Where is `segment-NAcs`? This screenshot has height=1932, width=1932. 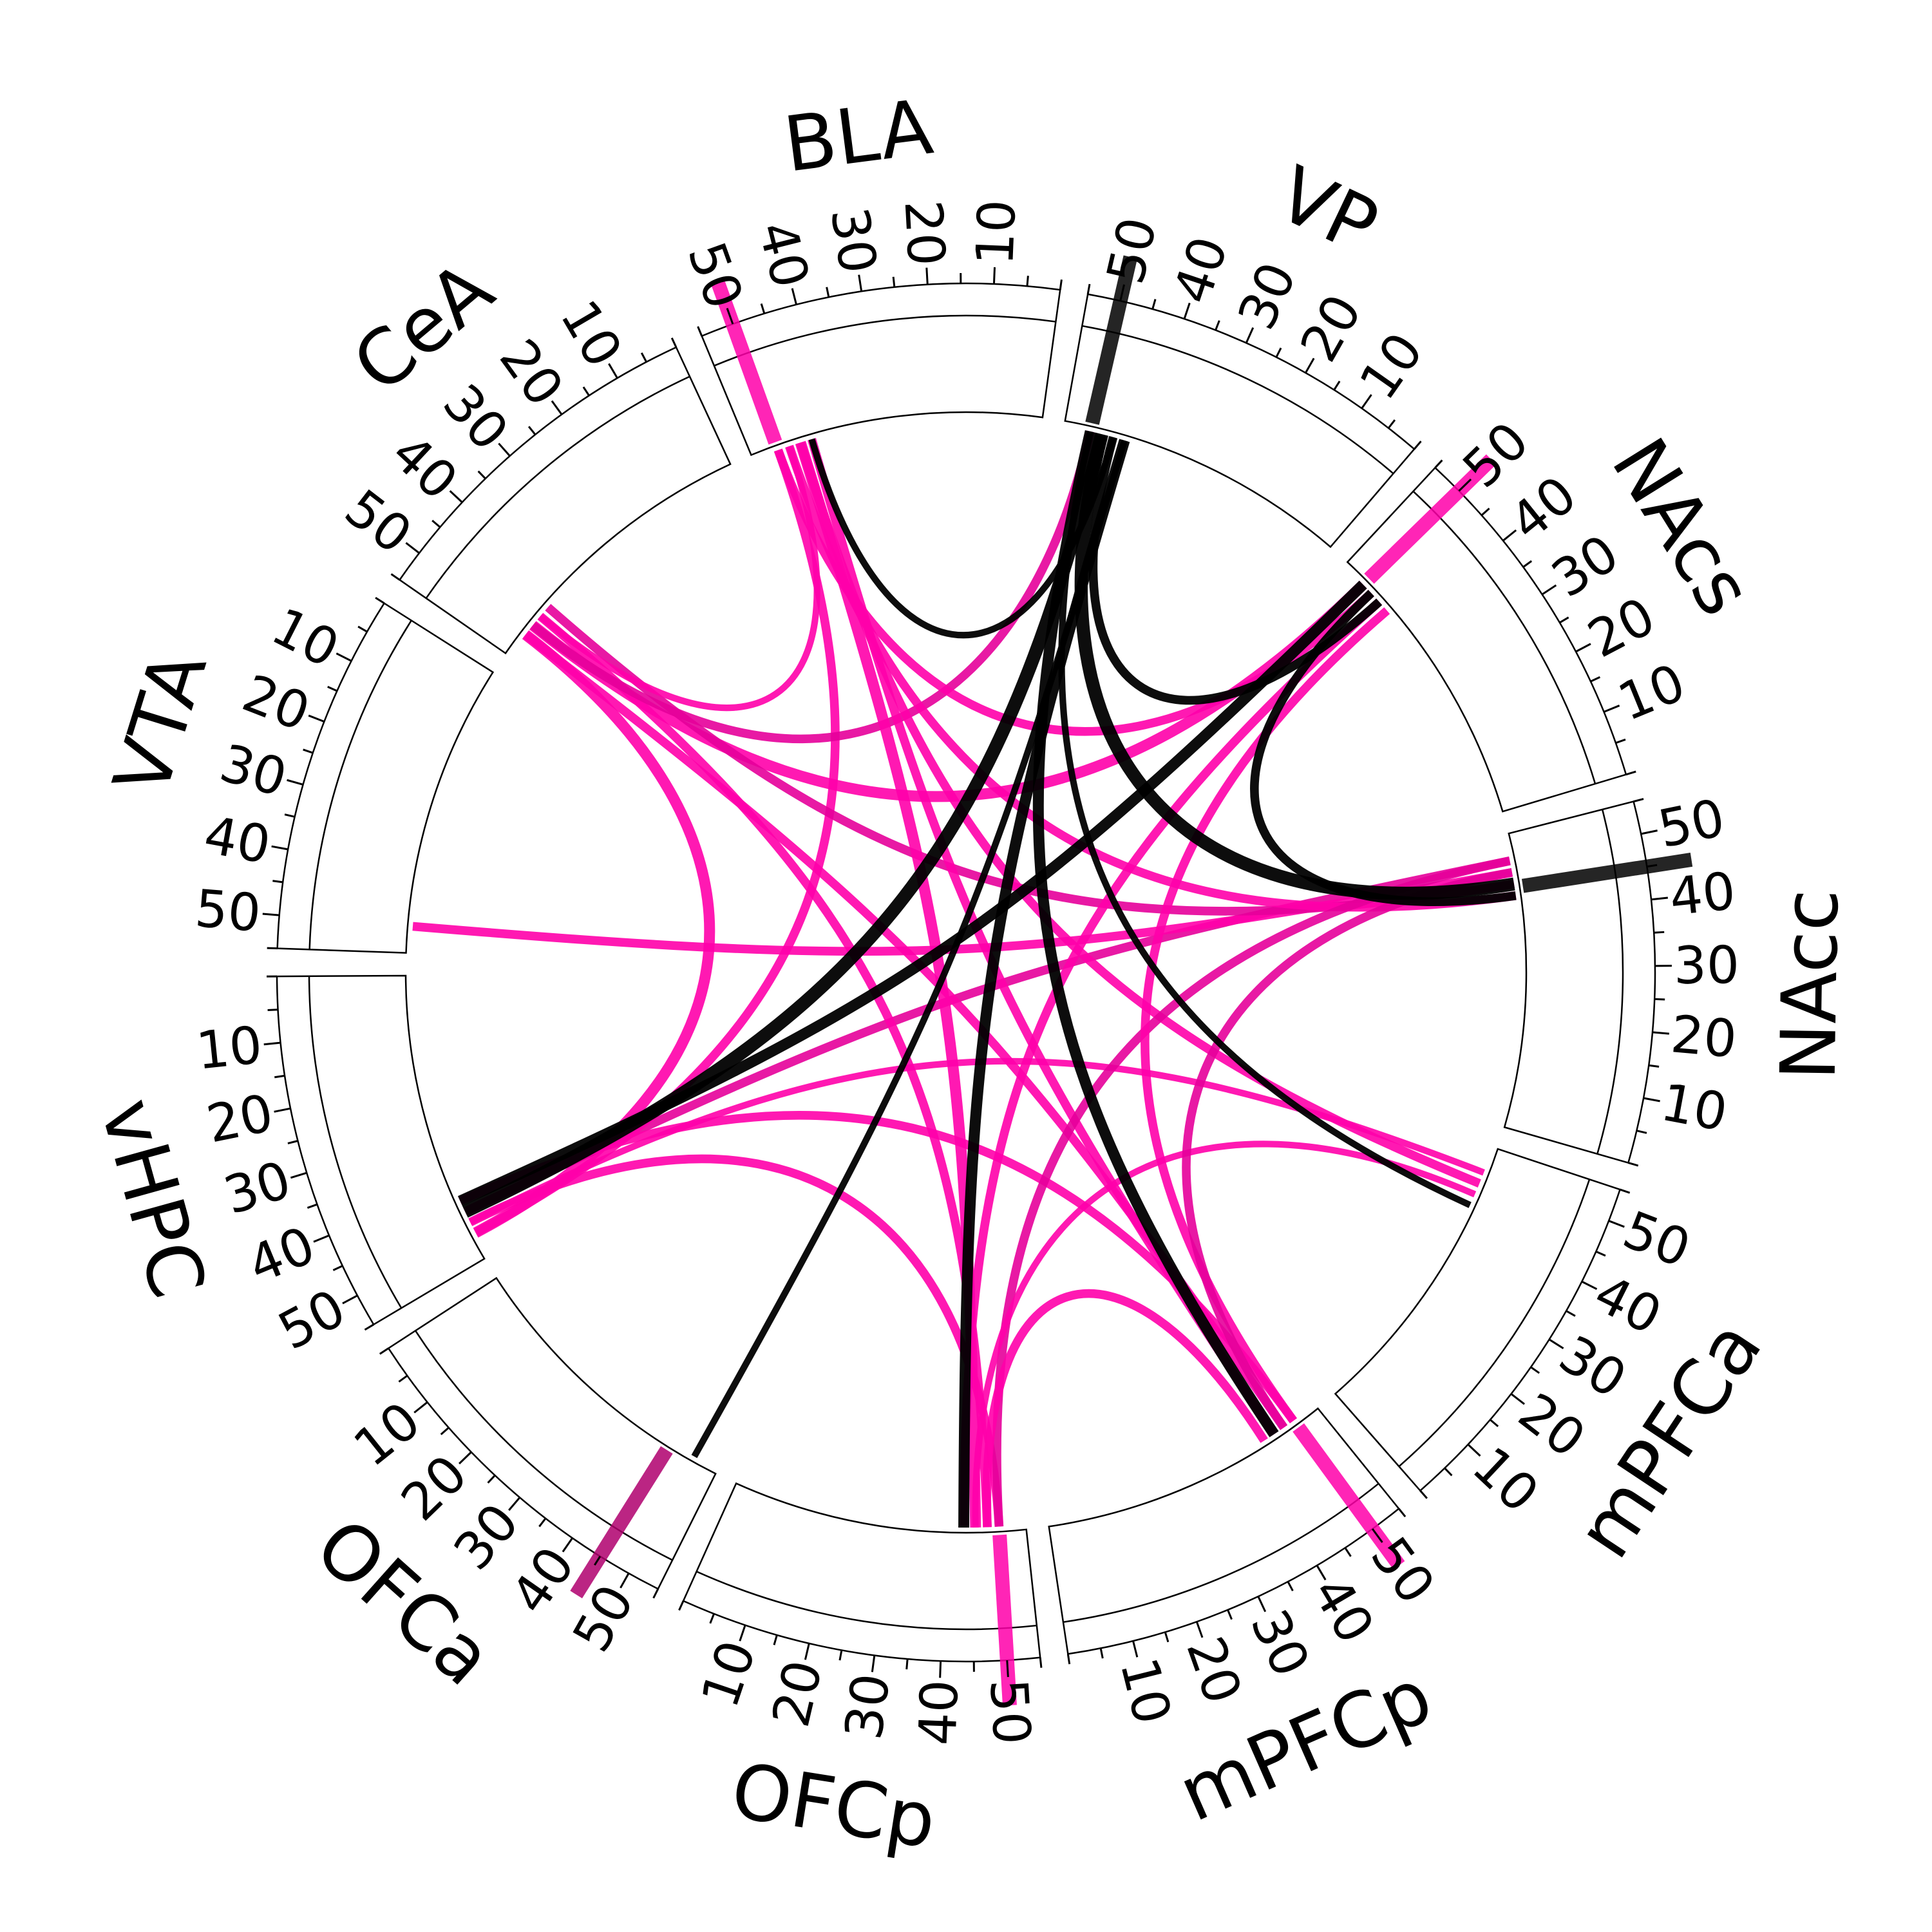 segment-NAcs is located at coordinates (1486, 639).